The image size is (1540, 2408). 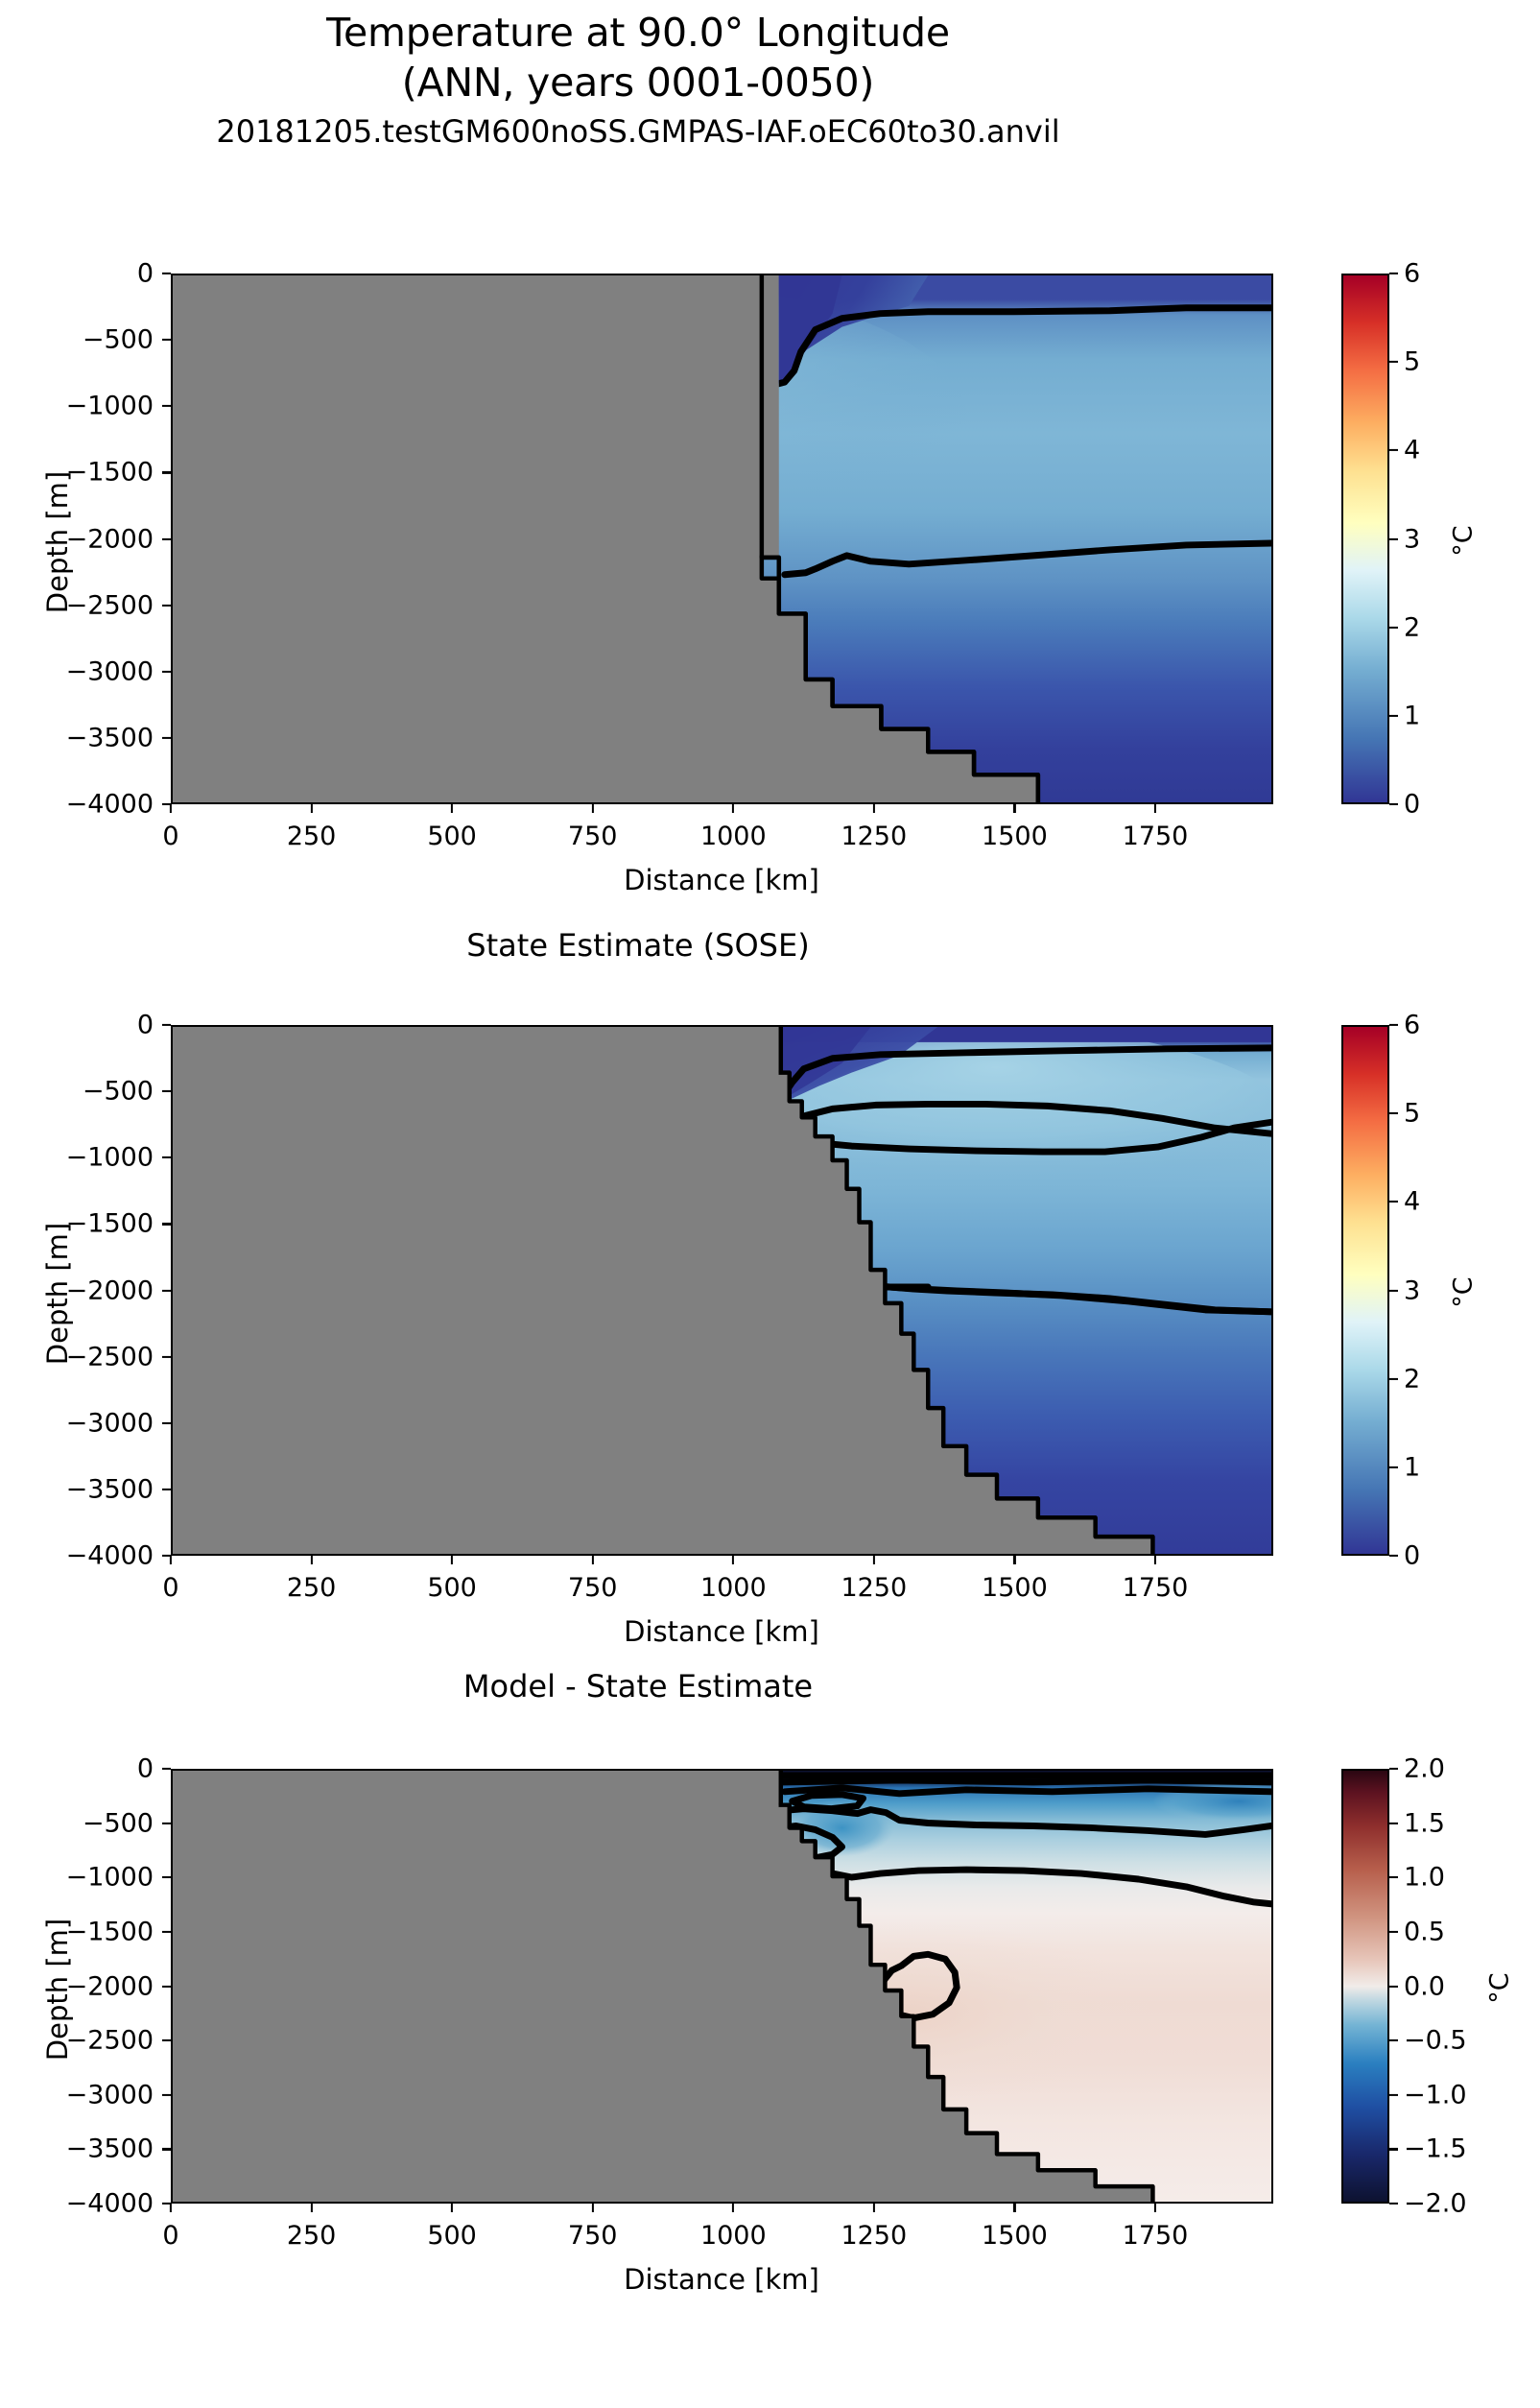 I want to click on plot-inner-difference, so click(x=722, y=1987).